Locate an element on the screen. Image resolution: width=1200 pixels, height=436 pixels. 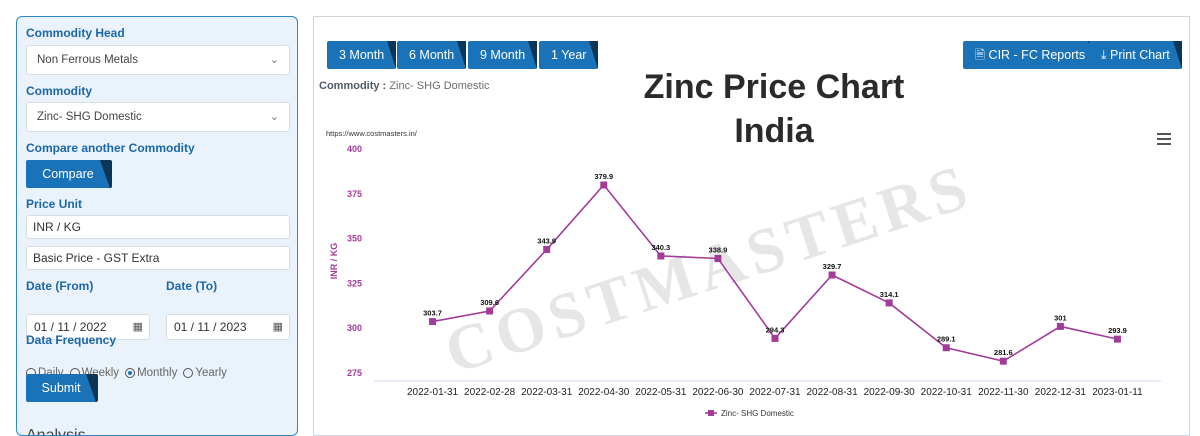
x-tick-label: 2023-01-11 is located at coordinates (1117, 392).